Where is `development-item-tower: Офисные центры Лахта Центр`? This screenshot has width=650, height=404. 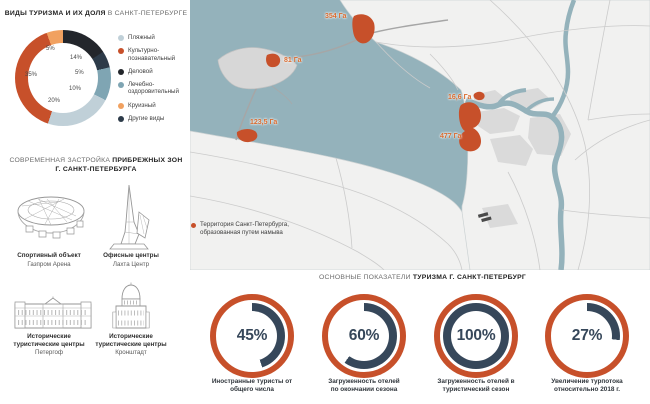 development-item-tower: Офисные центры Лахта Центр is located at coordinates (131, 260).